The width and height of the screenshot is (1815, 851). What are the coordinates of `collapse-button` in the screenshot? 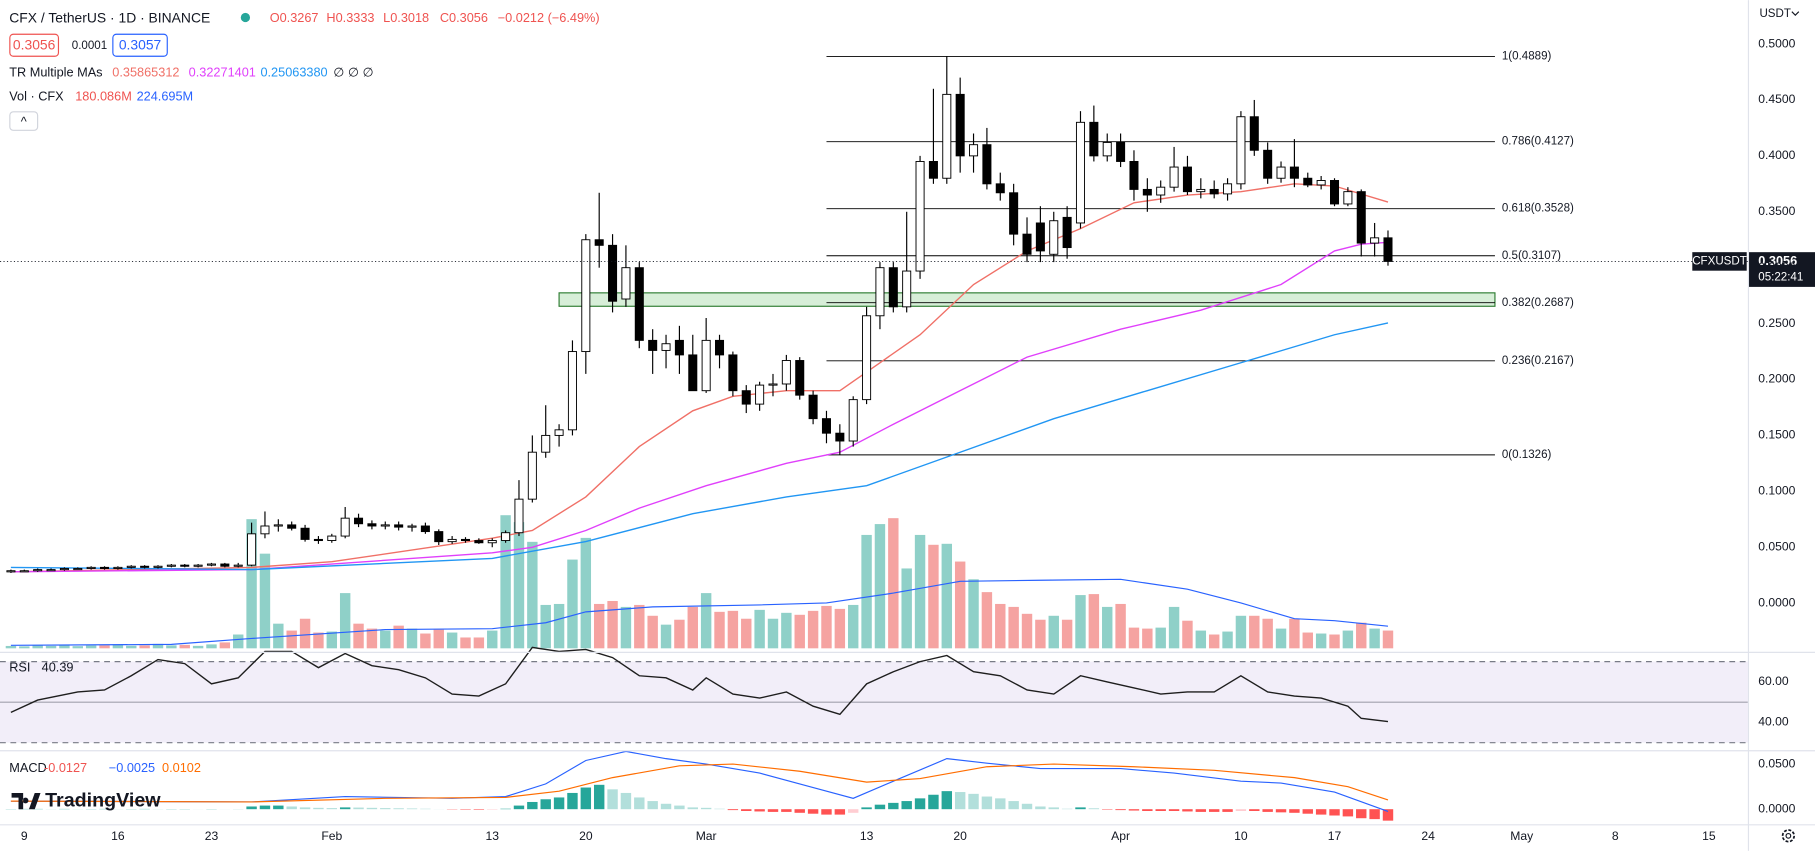 It's located at (24, 121).